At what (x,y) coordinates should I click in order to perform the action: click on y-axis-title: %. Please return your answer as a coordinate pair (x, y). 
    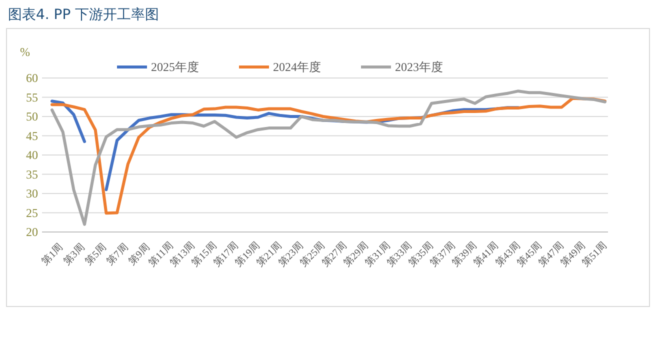
    Looking at the image, I should click on (25, 52).